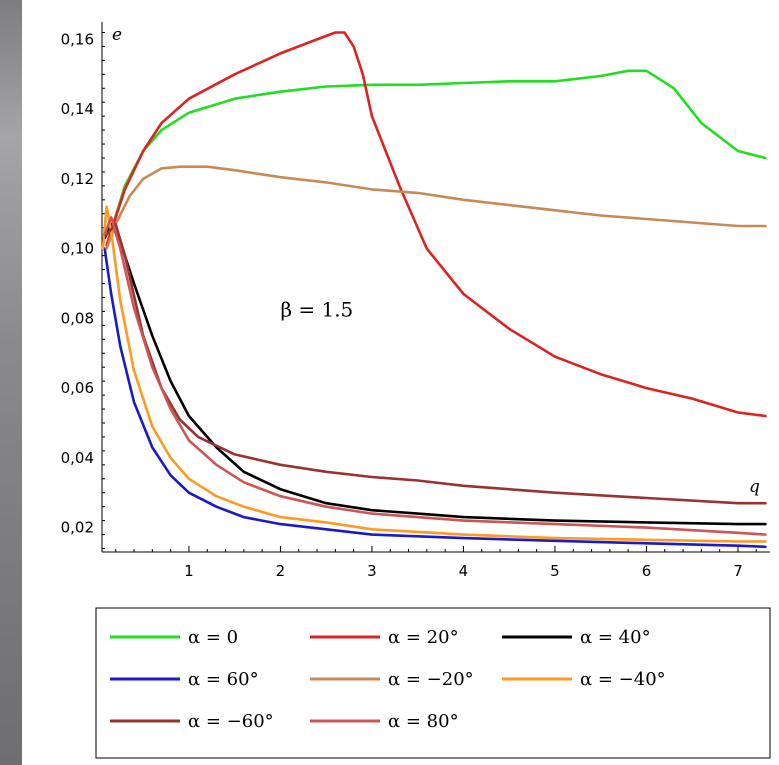  What do you see at coordinates (77, 388) in the screenshot?
I see `y-tick-label: 0,06` at bounding box center [77, 388].